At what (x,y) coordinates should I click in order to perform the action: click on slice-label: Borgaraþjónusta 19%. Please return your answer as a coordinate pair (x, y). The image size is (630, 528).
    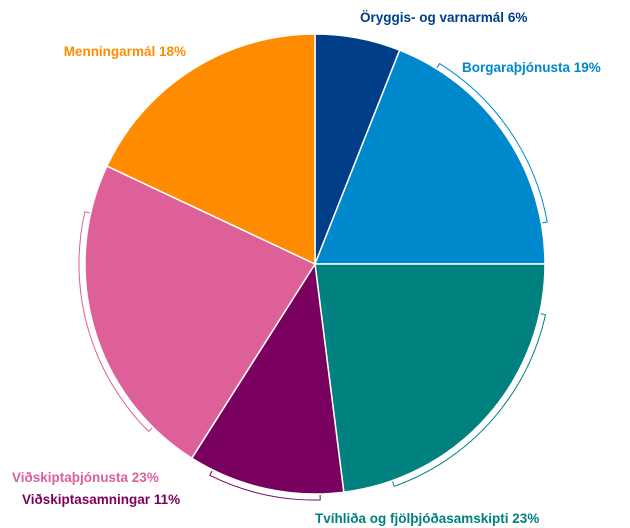
    Looking at the image, I should click on (531, 67).